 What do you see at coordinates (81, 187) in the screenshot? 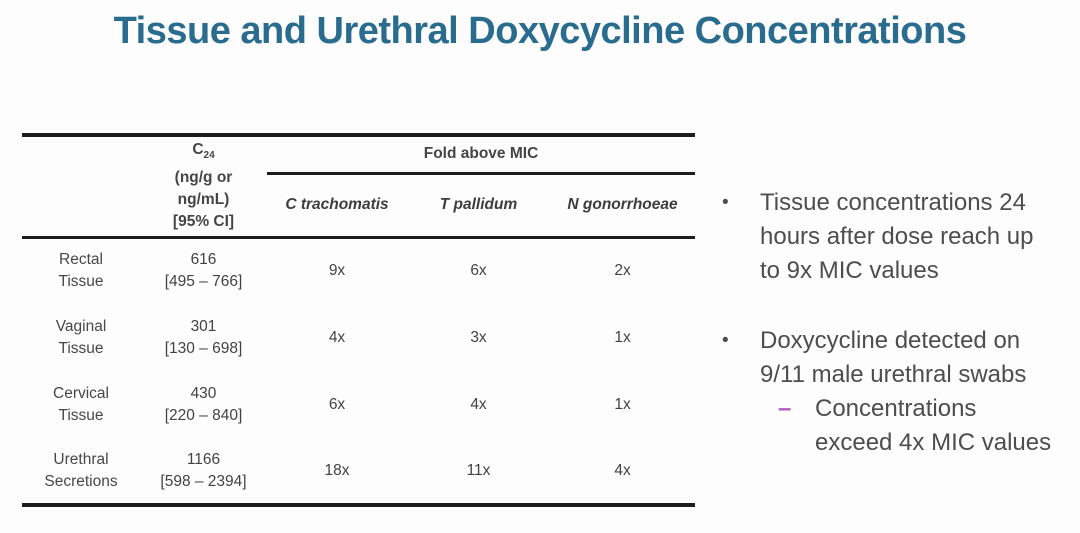
I see `table-corner-cell` at bounding box center [81, 187].